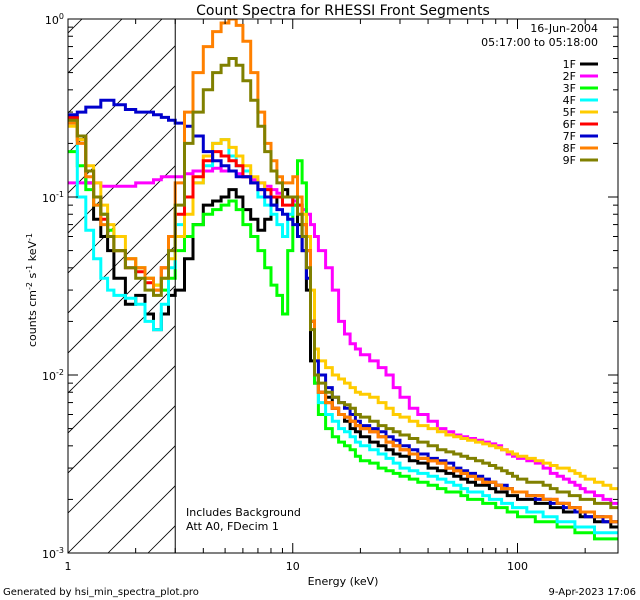 The width and height of the screenshot is (640, 600). I want to click on x-axis-label: Energy (keV), so click(343, 581).